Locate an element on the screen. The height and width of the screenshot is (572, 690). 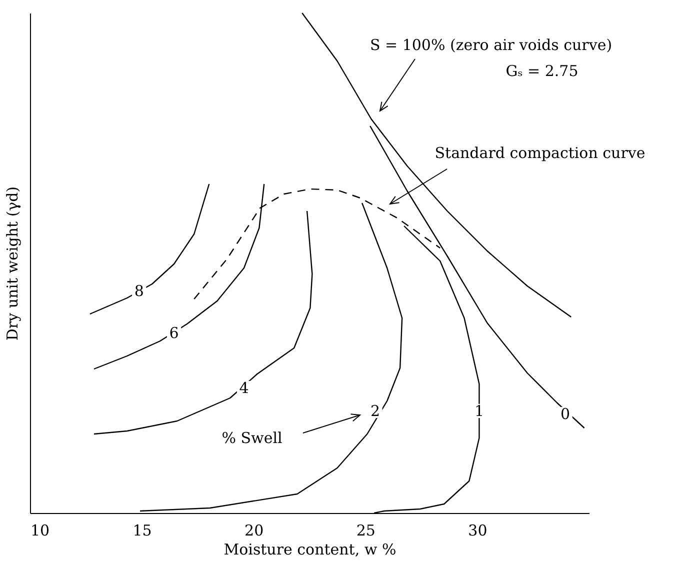
annotation: Gₛ = 2.75 is located at coordinates (542, 71).